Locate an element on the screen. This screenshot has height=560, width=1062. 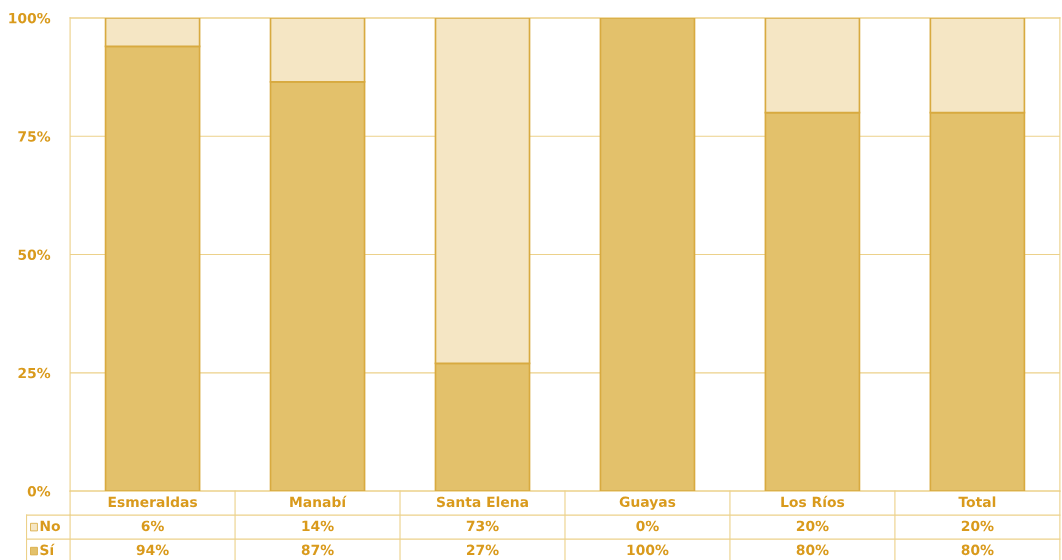
data-label: 87% is located at coordinates (317, 550).